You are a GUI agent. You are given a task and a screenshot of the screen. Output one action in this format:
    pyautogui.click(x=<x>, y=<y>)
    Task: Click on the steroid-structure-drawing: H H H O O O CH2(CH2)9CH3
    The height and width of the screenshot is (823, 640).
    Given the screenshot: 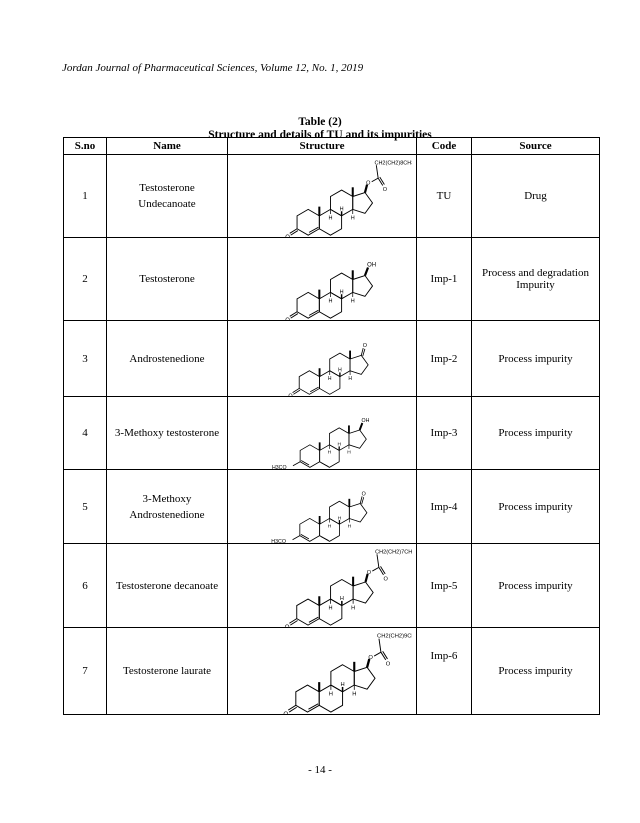 What is the action you would take?
    pyautogui.click(x=347, y=673)
    